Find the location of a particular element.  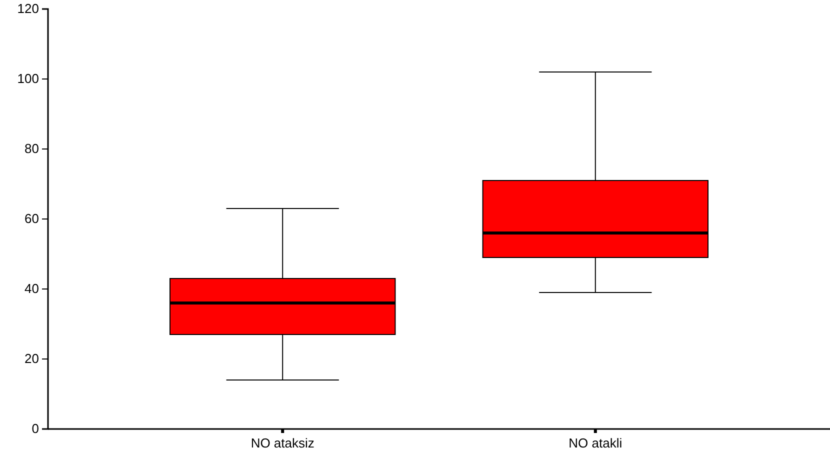

y-tick-label: 40 is located at coordinates (31, 288).